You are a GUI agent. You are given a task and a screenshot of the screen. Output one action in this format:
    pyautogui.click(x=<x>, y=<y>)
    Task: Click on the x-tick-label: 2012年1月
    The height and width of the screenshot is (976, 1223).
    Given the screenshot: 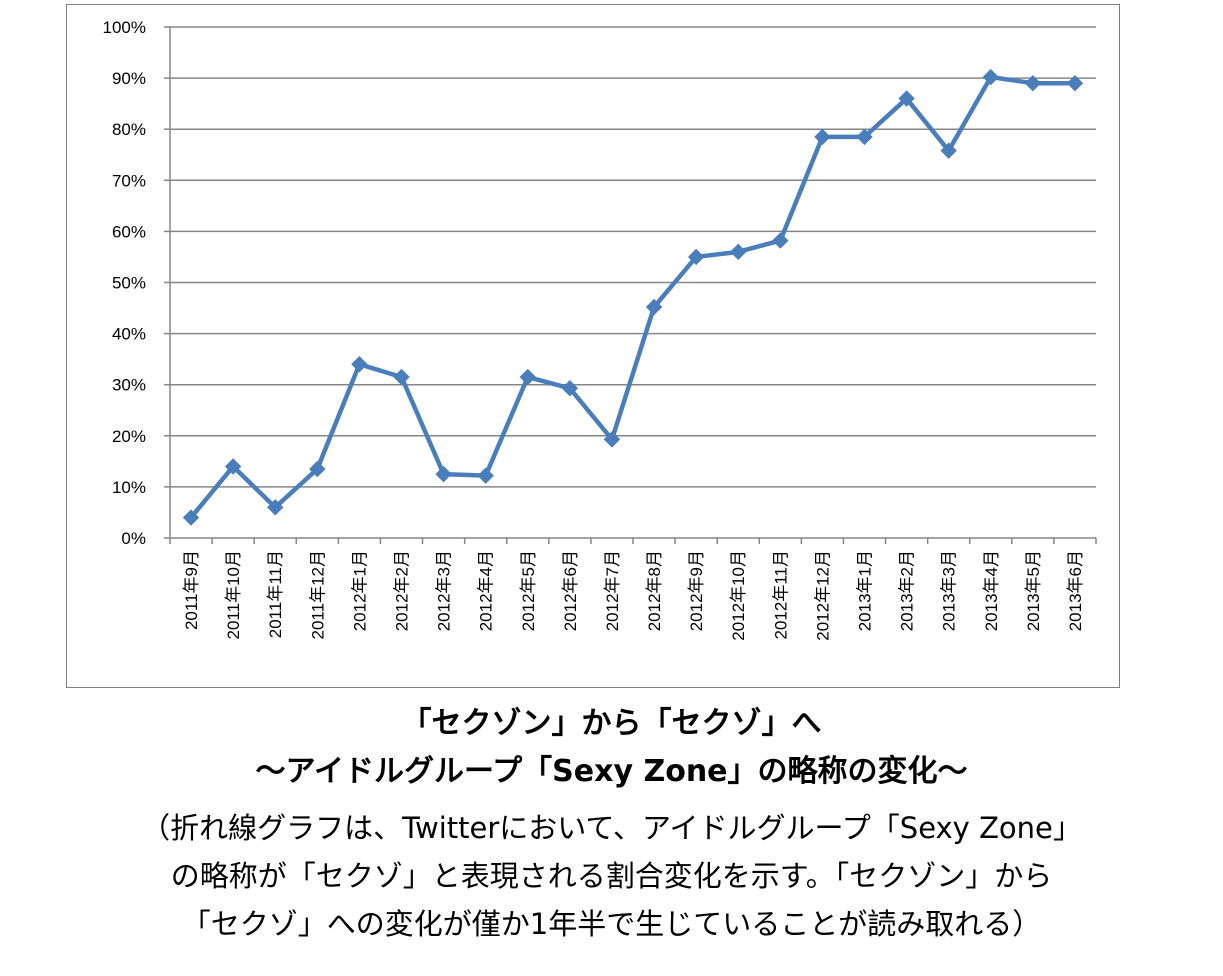 What is the action you would take?
    pyautogui.click(x=359, y=590)
    